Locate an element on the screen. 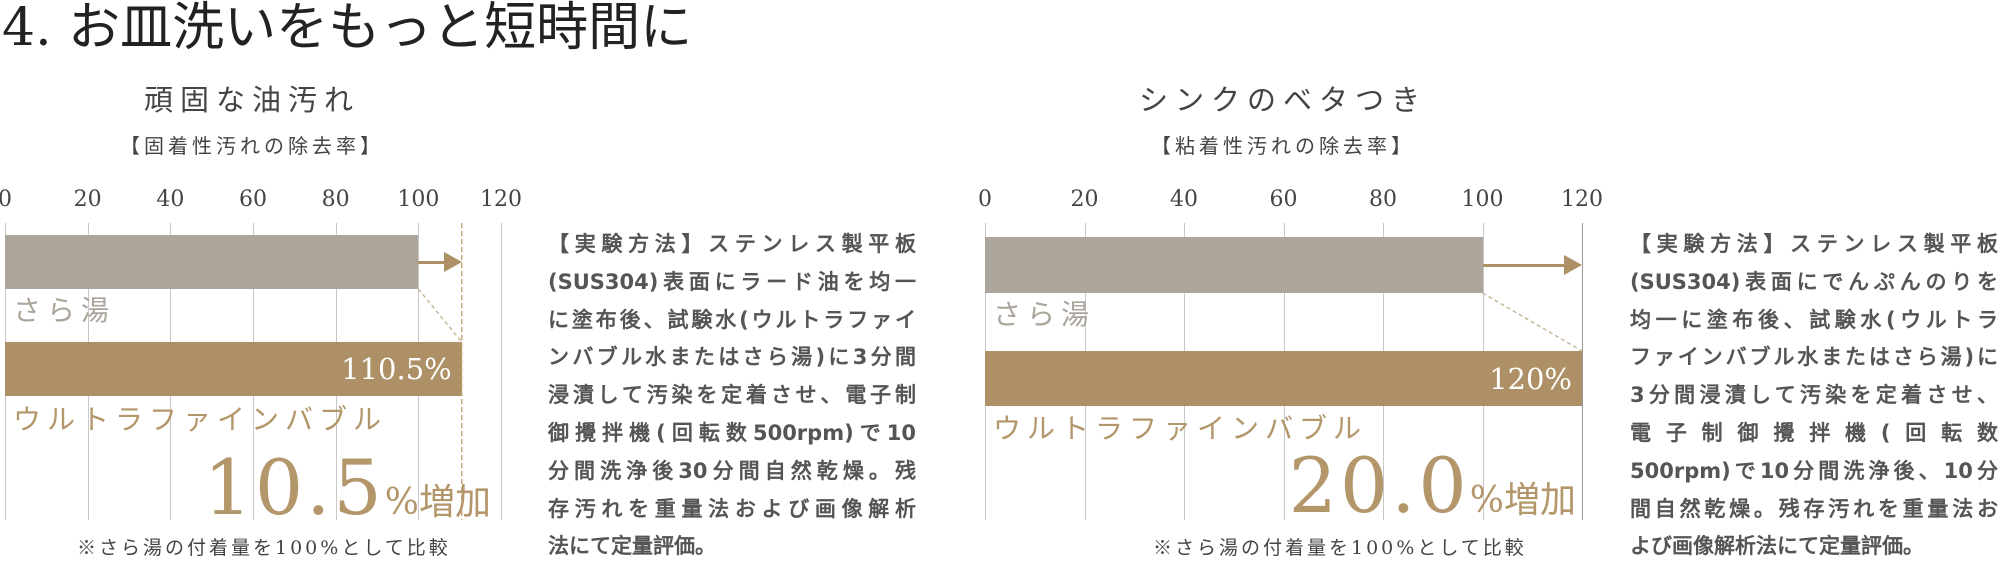 This screenshot has height=574, width=2000. value-label: 120% is located at coordinates (1530, 378).